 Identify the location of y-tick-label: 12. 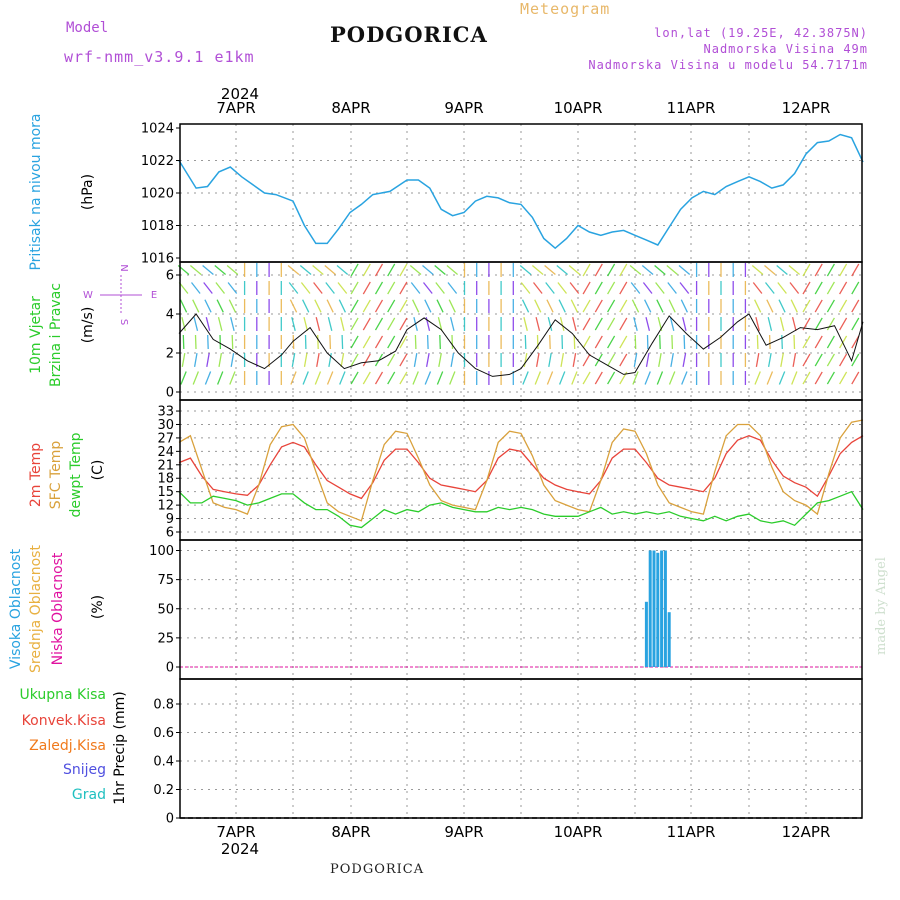
(165, 506).